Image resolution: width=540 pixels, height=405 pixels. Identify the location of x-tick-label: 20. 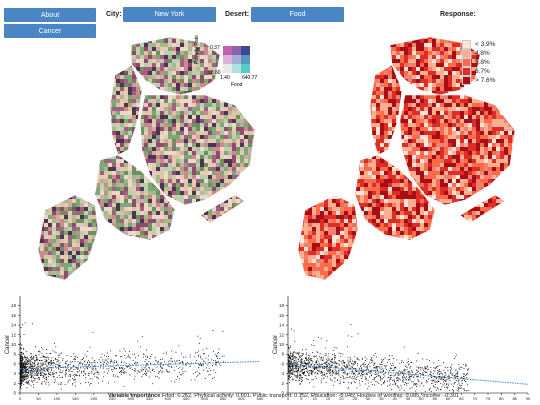
(341, 398).